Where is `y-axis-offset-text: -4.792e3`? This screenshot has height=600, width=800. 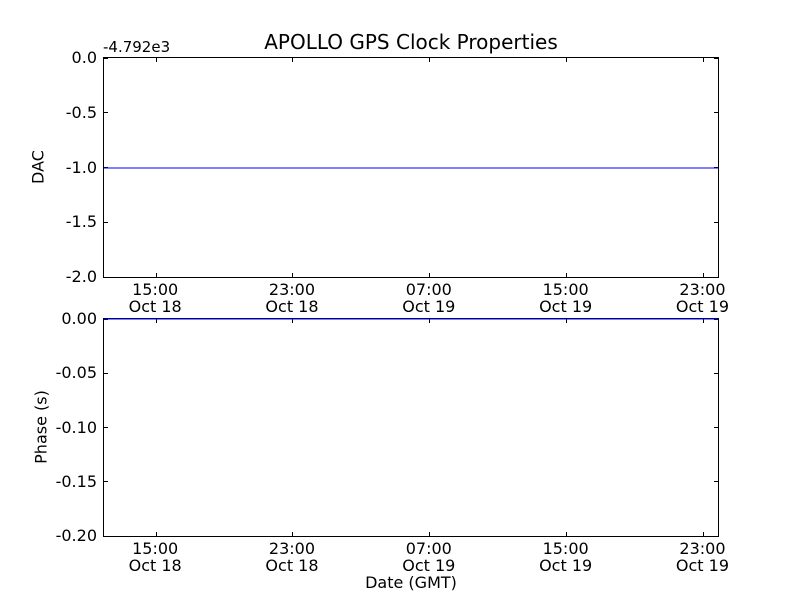
y-axis-offset-text: -4.792e3 is located at coordinates (137, 47).